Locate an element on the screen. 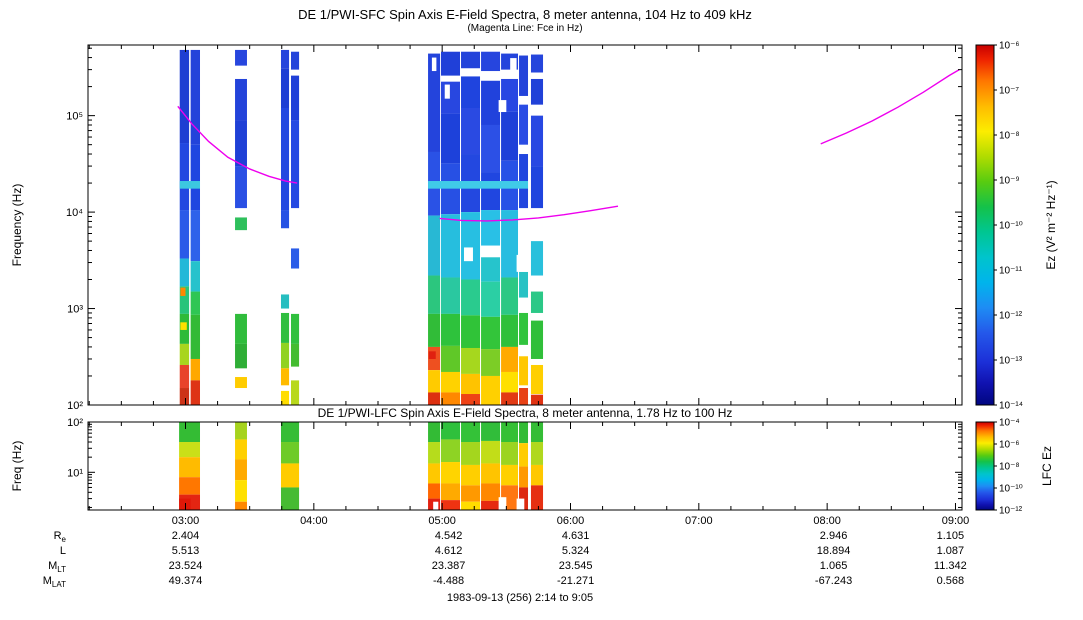 This screenshot has width=1083, height=620. sfc-colorbar-label: Ez (V² m⁻² Hz⁻¹) is located at coordinates (1051, 225).